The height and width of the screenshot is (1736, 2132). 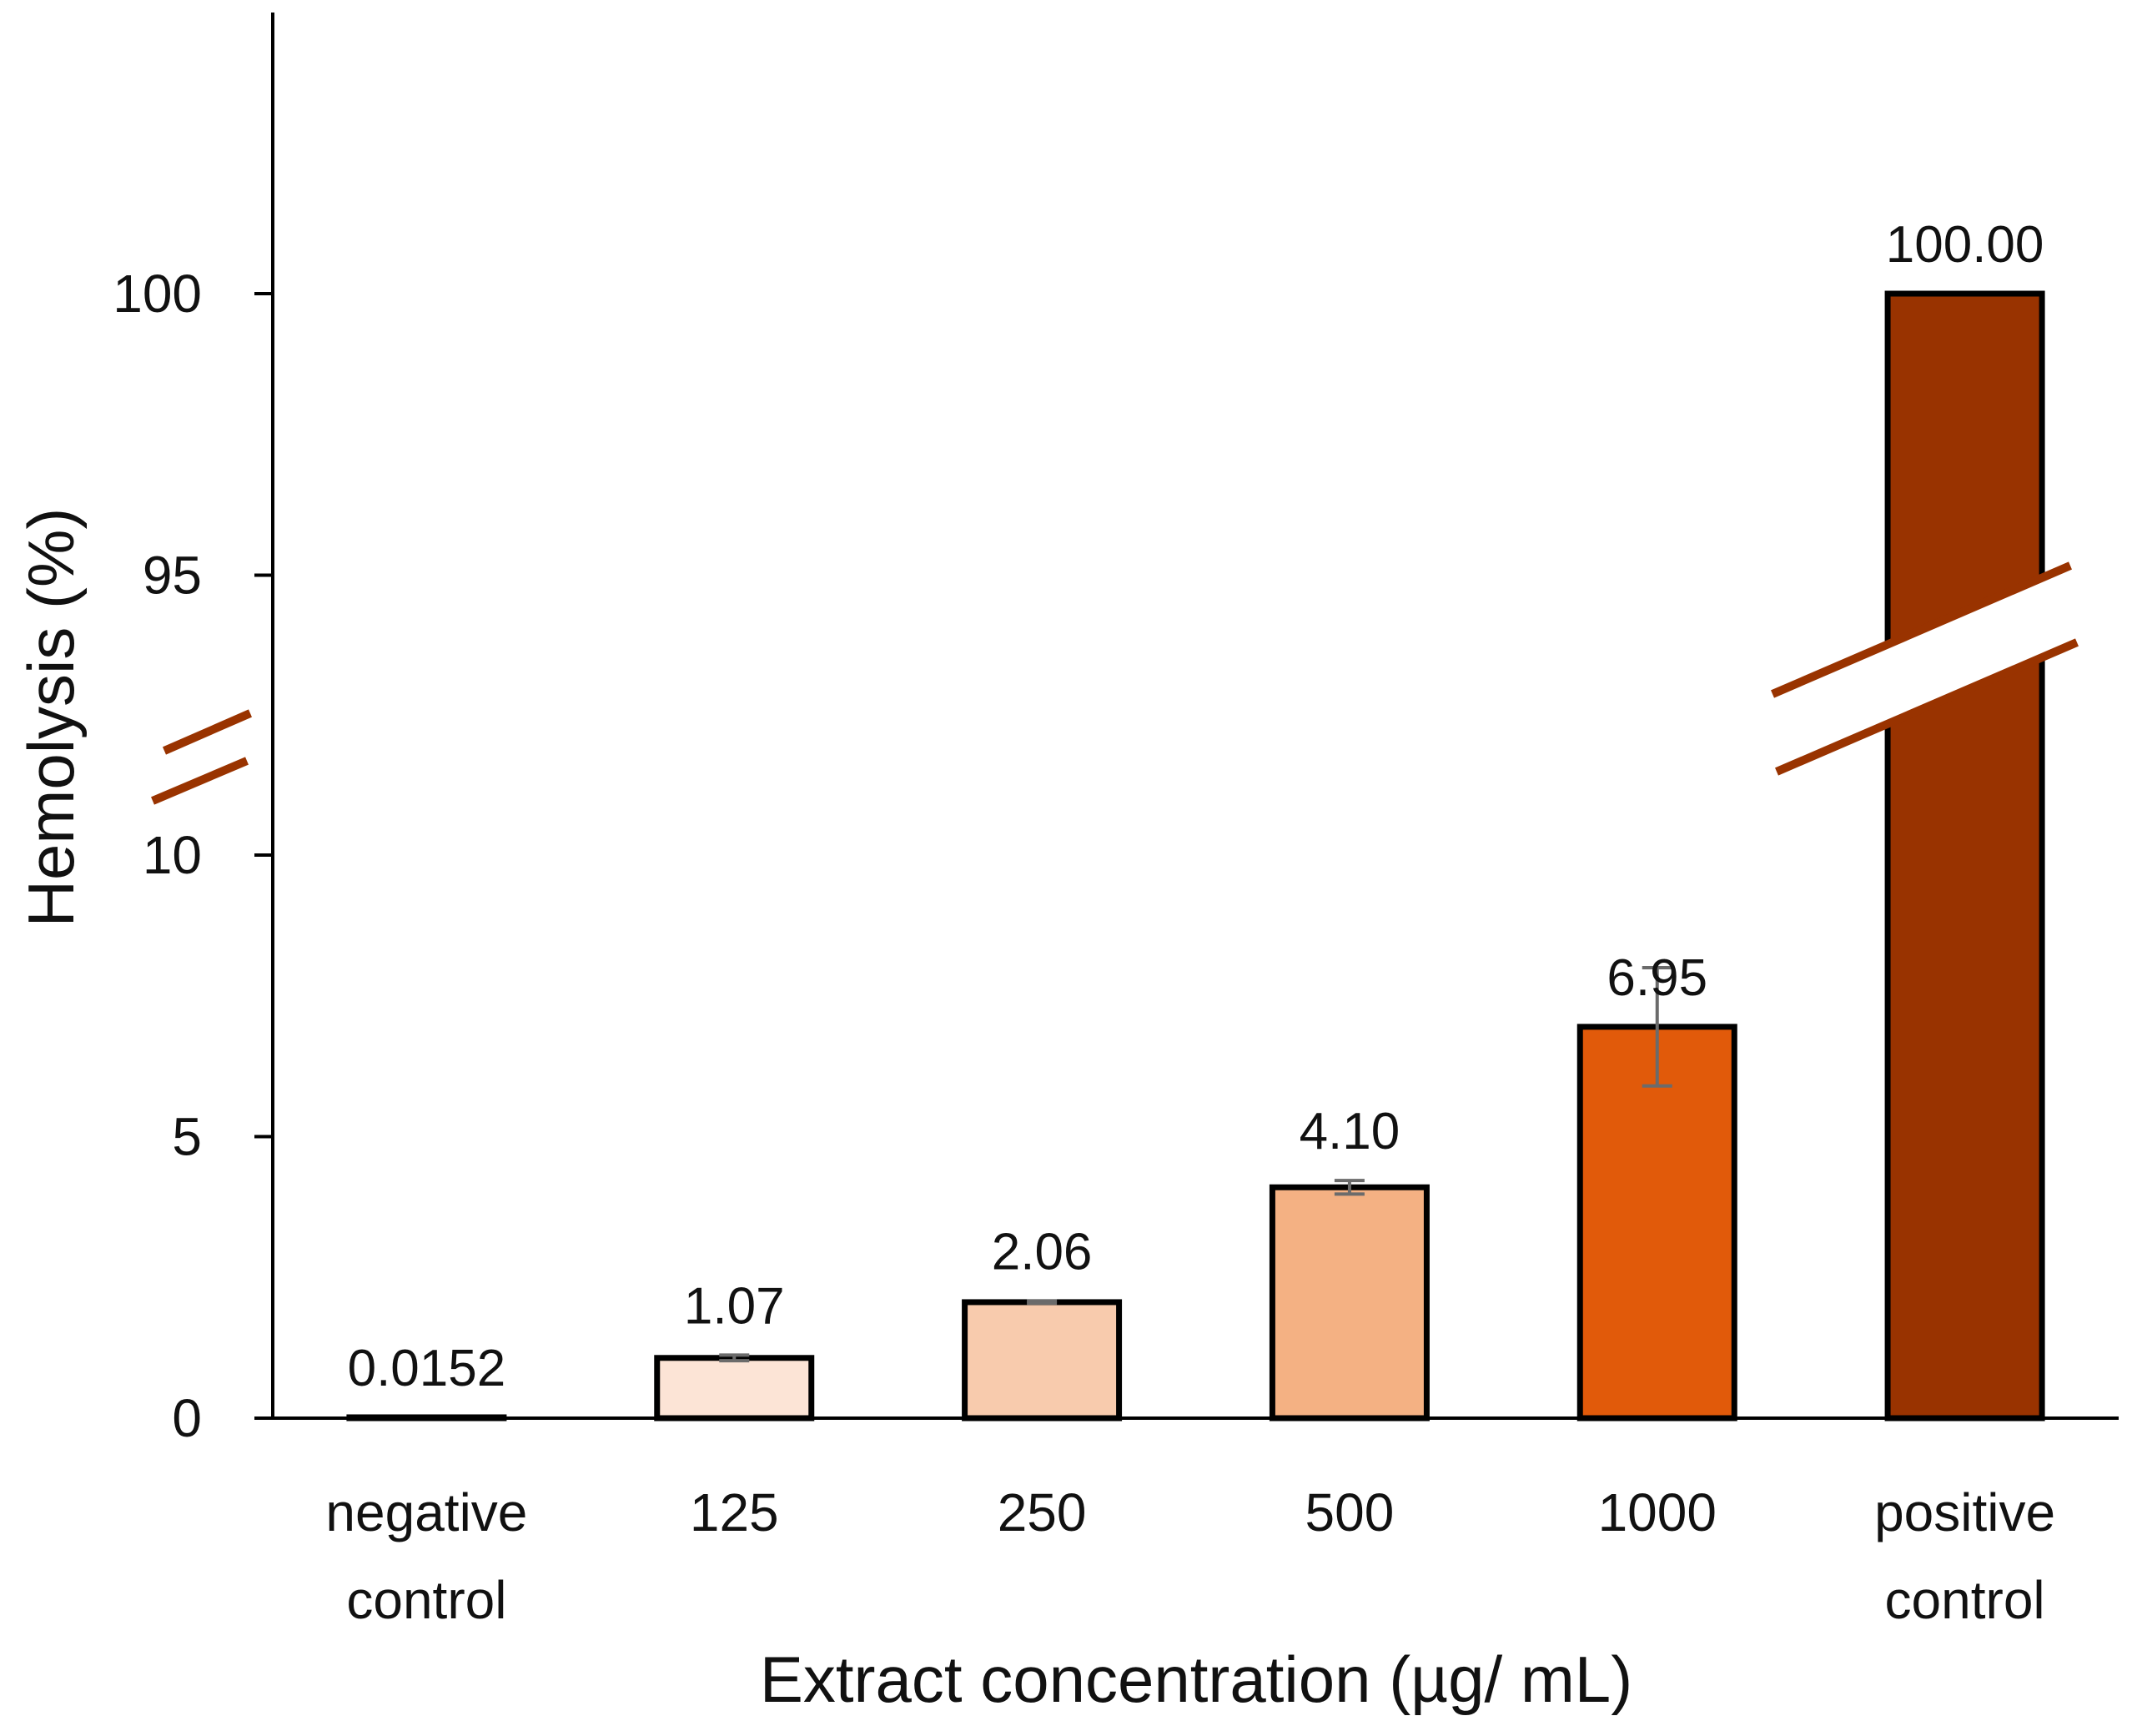 I want to click on data-label-3: 4.10, so click(x=1350, y=1131).